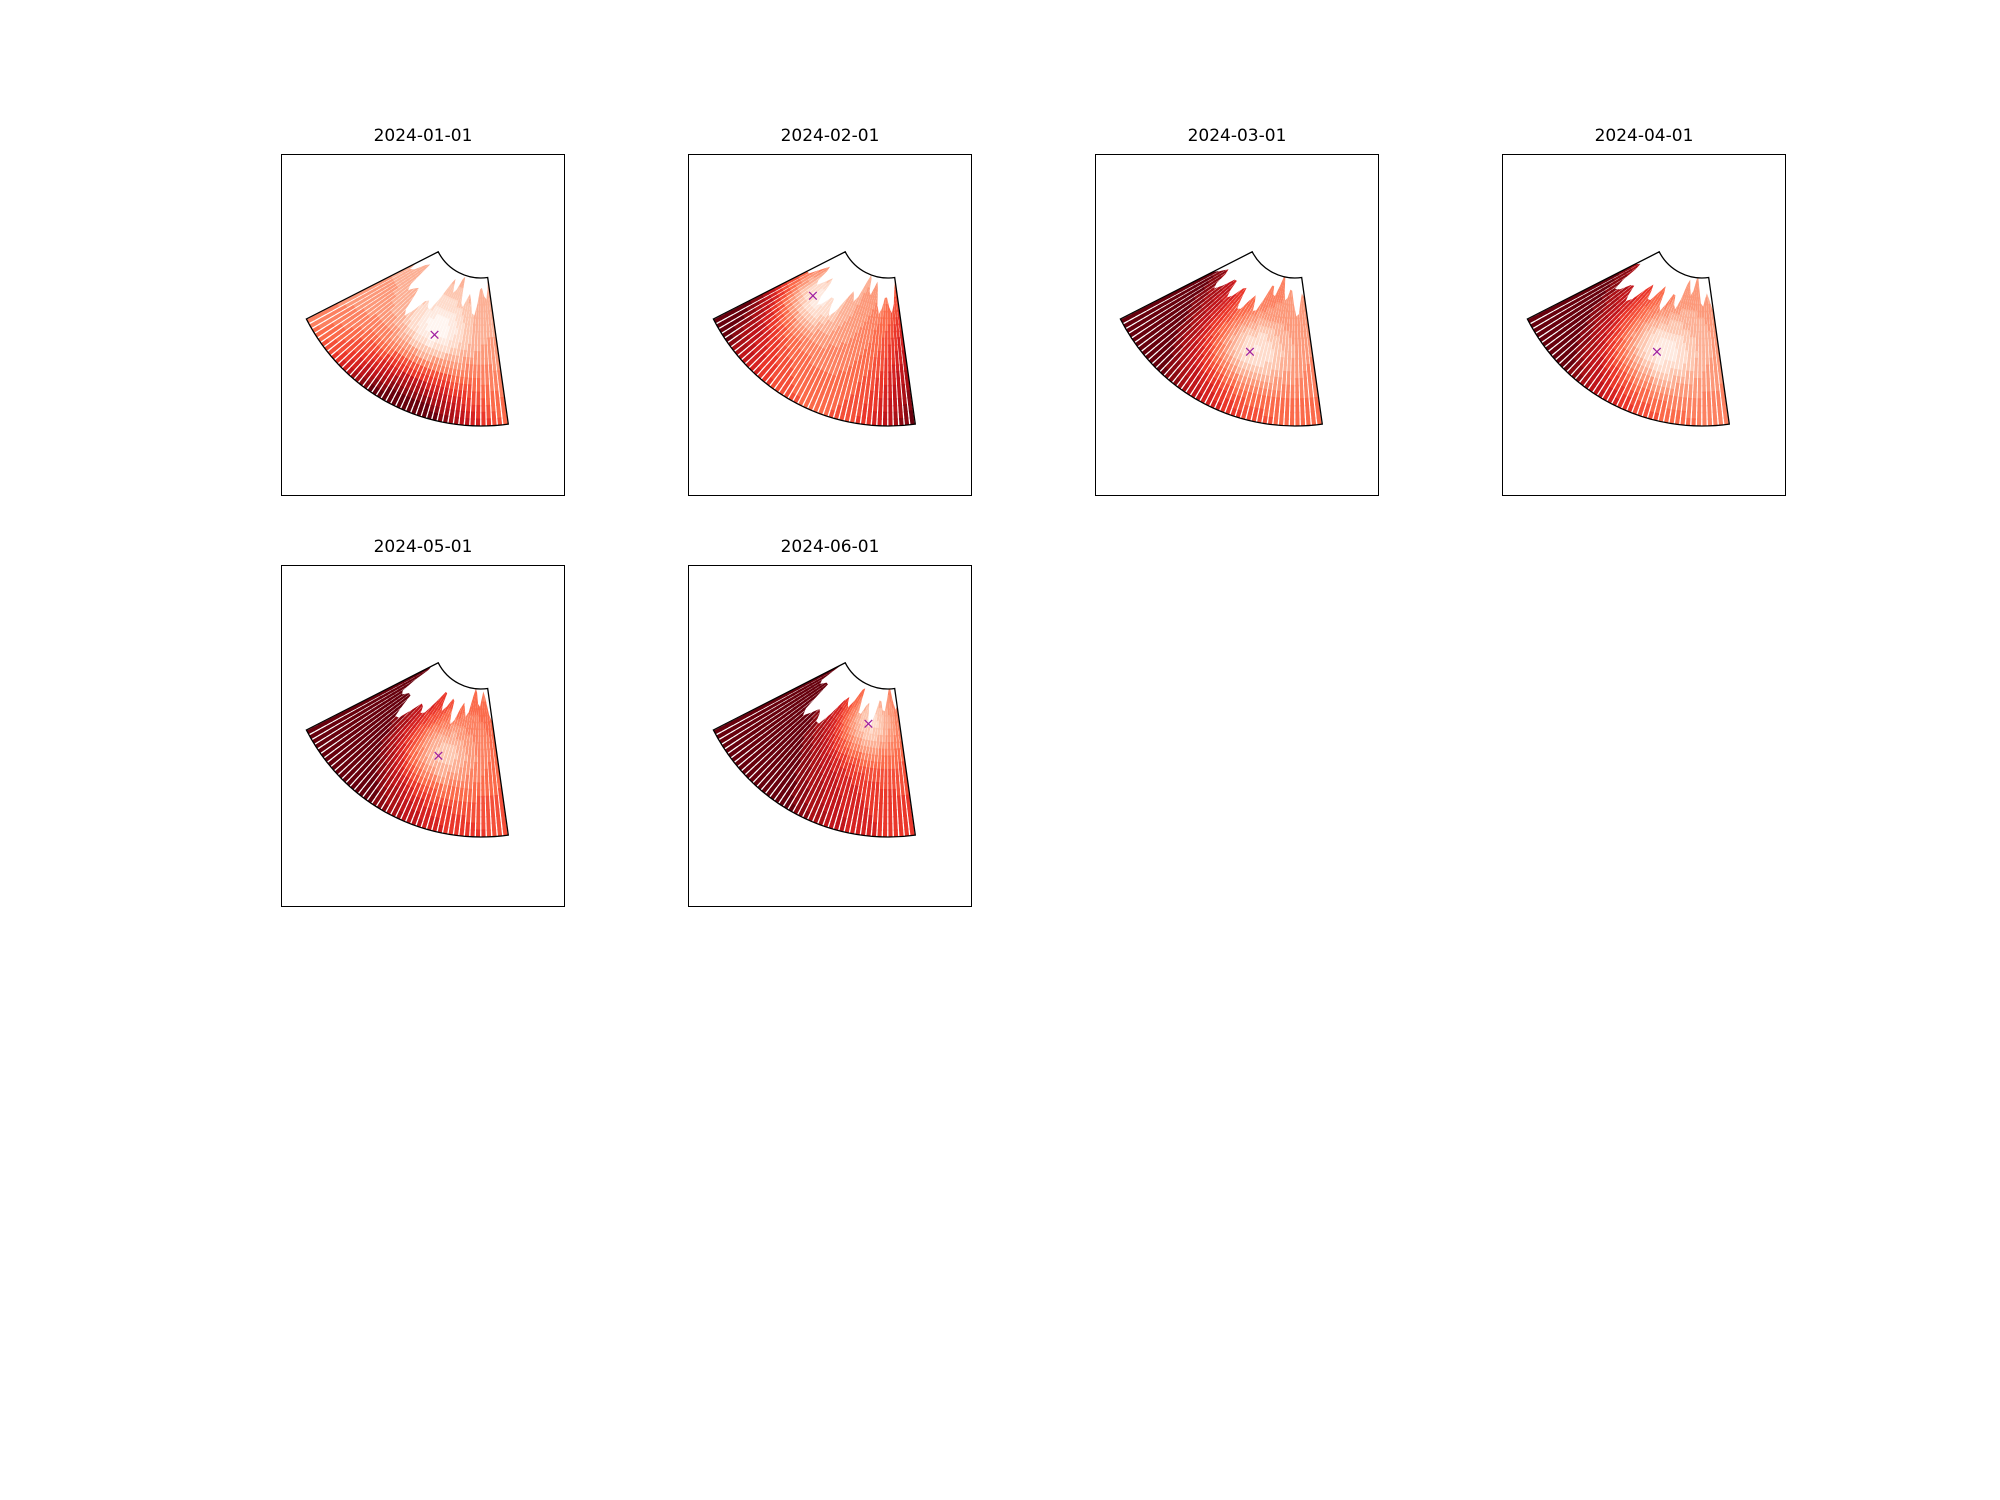 The width and height of the screenshot is (2000, 1500). I want to click on panel-title: 2024-01-01, so click(423, 136).